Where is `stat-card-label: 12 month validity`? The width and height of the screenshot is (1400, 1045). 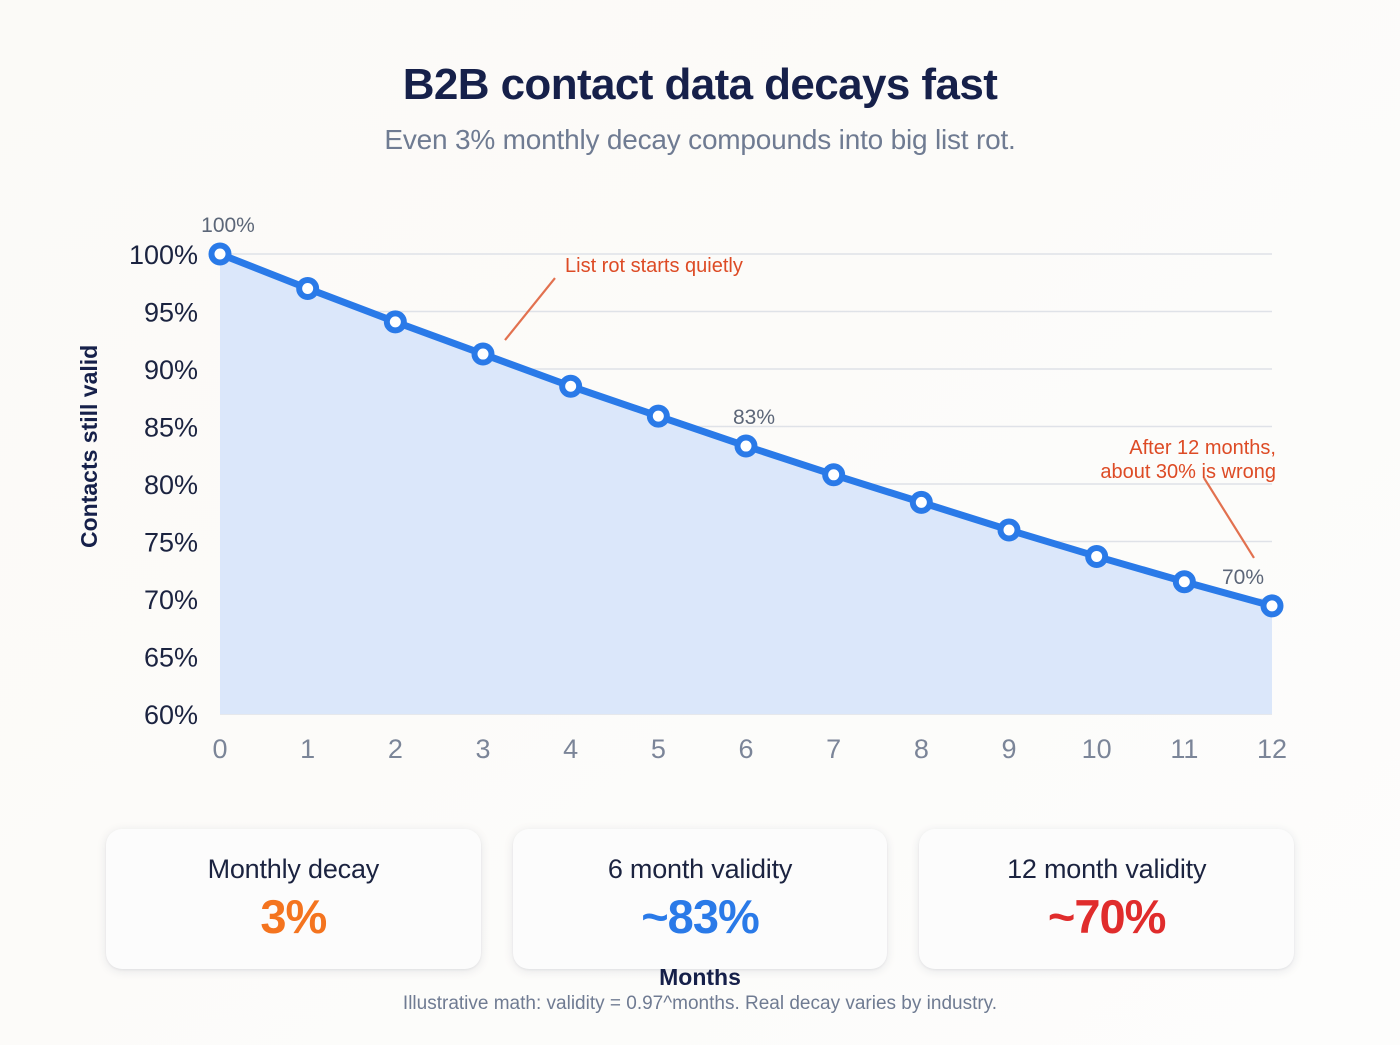
stat-card-label: 12 month validity is located at coordinates (1107, 869).